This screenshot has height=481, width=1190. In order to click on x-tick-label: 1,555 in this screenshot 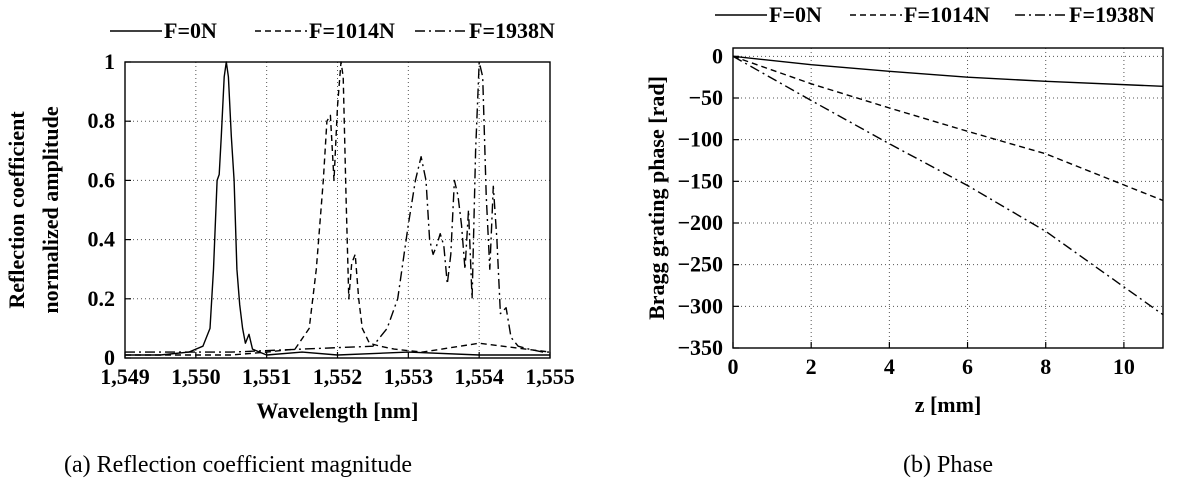, I will do `click(550, 376)`.